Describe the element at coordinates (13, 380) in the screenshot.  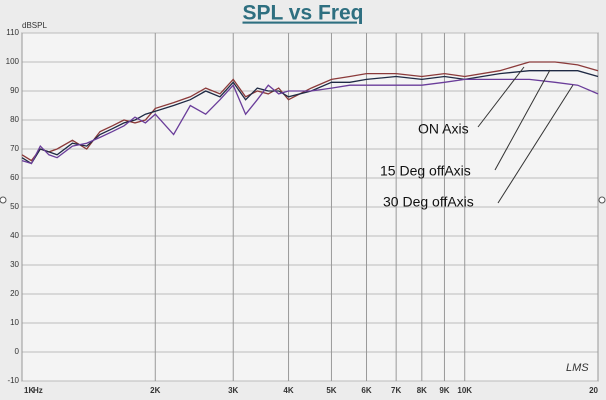
I see `y-tick-label: -10` at that location.